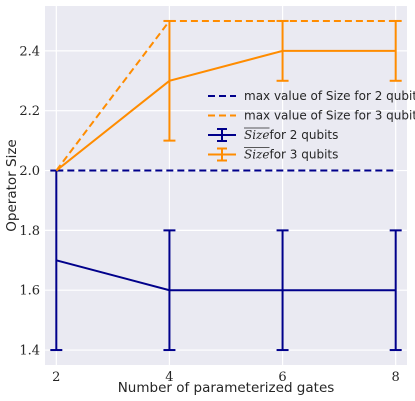  What do you see at coordinates (396, 377) in the screenshot?
I see `x-tick-label: 8` at bounding box center [396, 377].